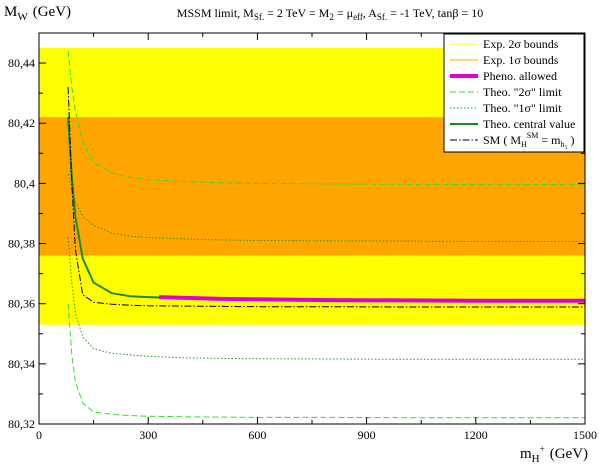  Describe the element at coordinates (24, 183) in the screenshot. I see `y-tick-label: 80,4` at that location.